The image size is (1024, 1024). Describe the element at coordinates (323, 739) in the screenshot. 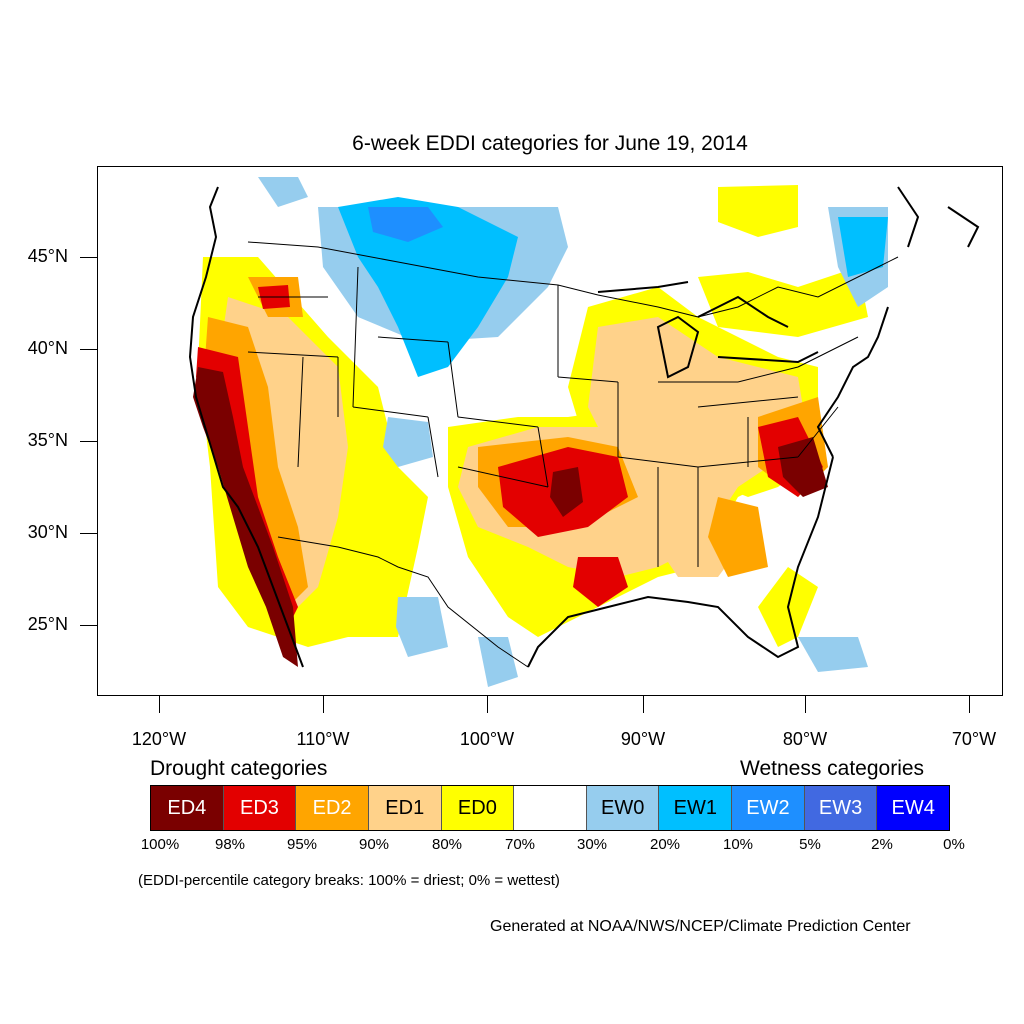

I see `lon-label-110: 110°W` at that location.